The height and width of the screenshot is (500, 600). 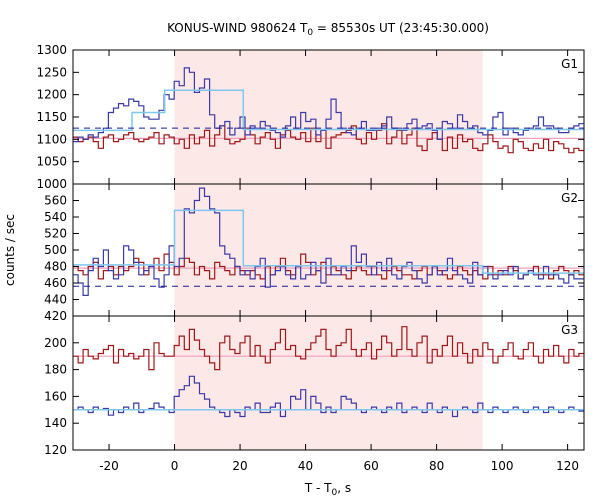 I want to click on y-tick-label: 120, so click(x=55, y=450).